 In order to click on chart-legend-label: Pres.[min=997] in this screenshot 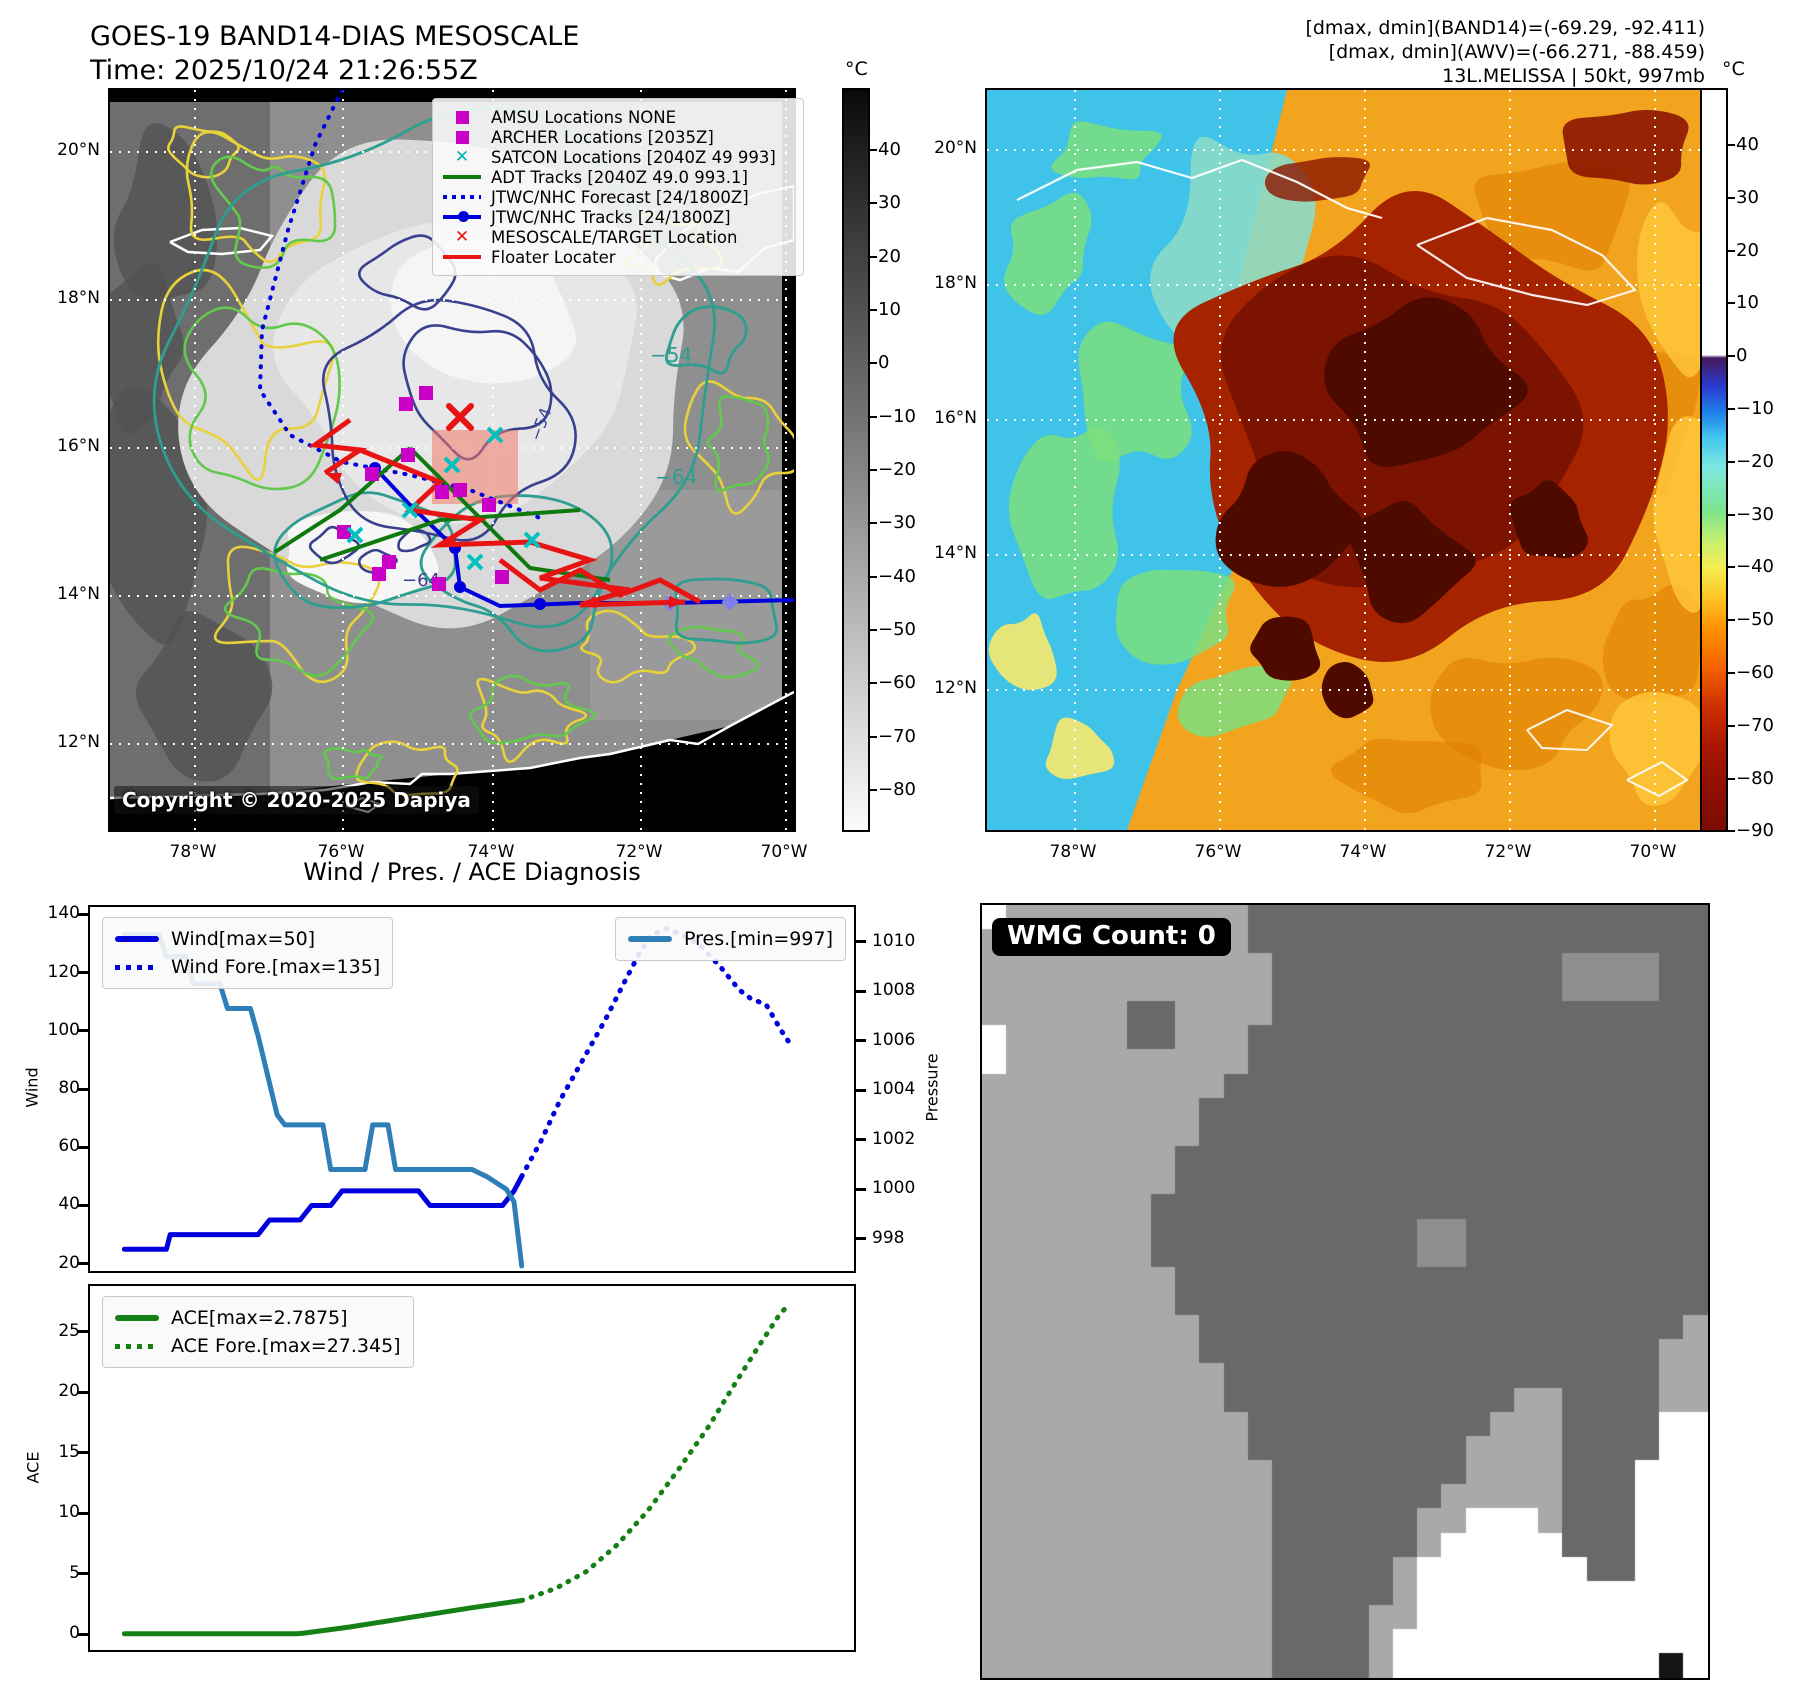, I will do `click(758, 939)`.